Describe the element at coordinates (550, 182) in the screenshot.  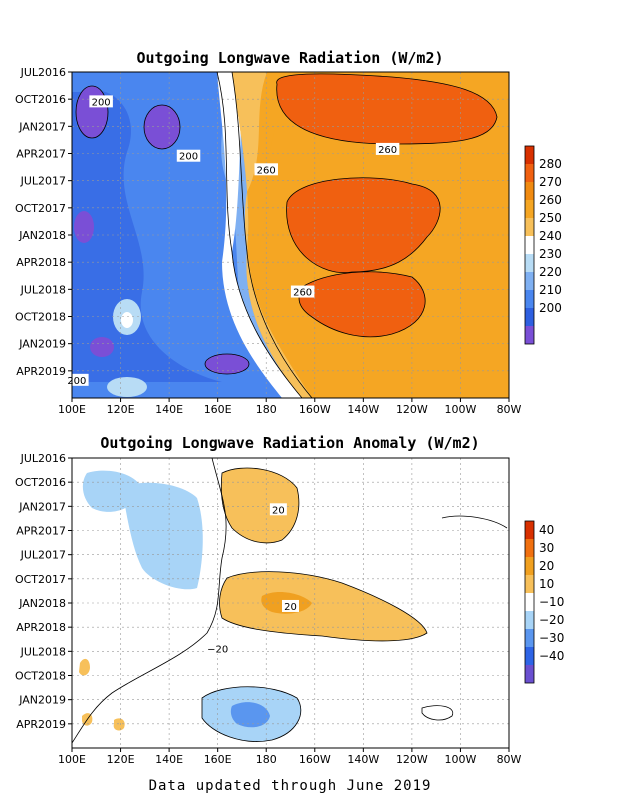
I see `olr-colorbar-label: 270` at that location.